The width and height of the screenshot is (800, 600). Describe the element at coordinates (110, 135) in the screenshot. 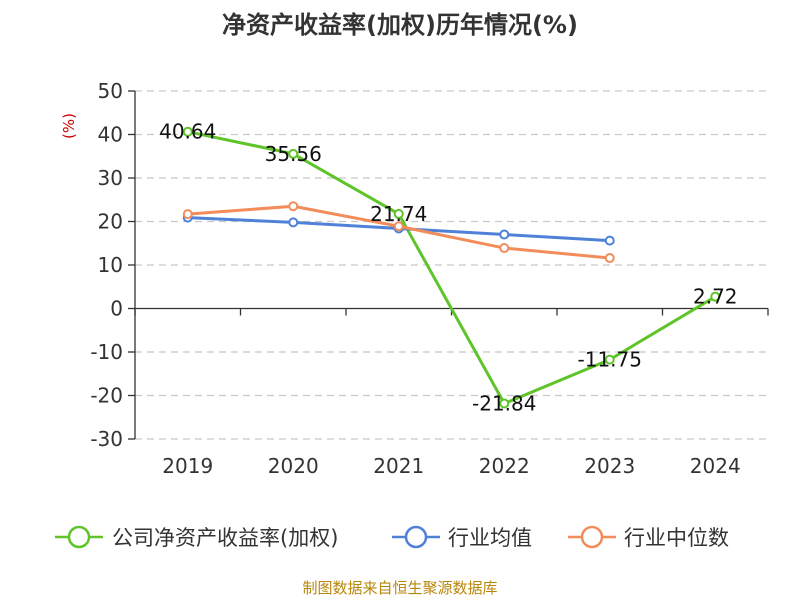

I see `y-tick-label: 40` at that location.